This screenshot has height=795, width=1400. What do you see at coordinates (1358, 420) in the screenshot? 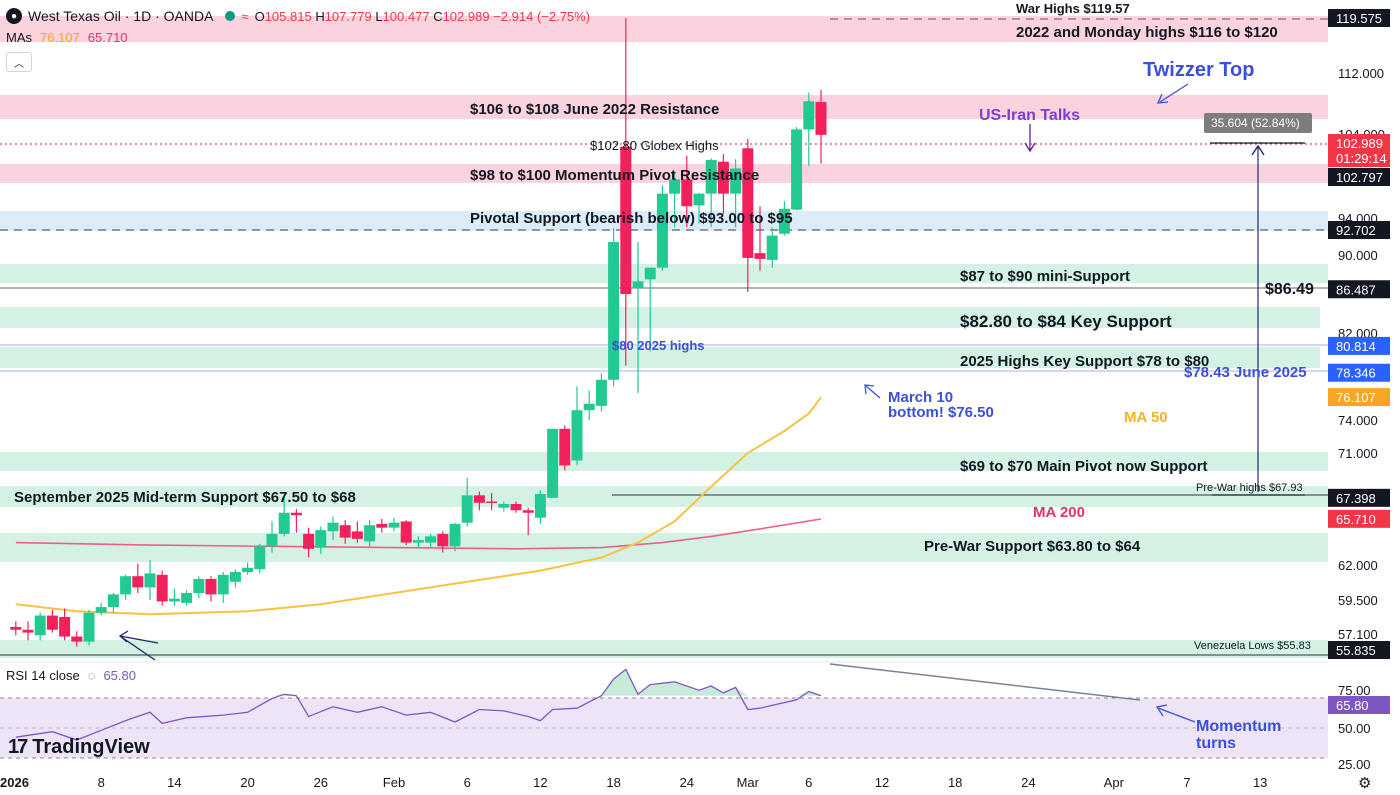
I see `y-tick-label: 74.000` at bounding box center [1358, 420].